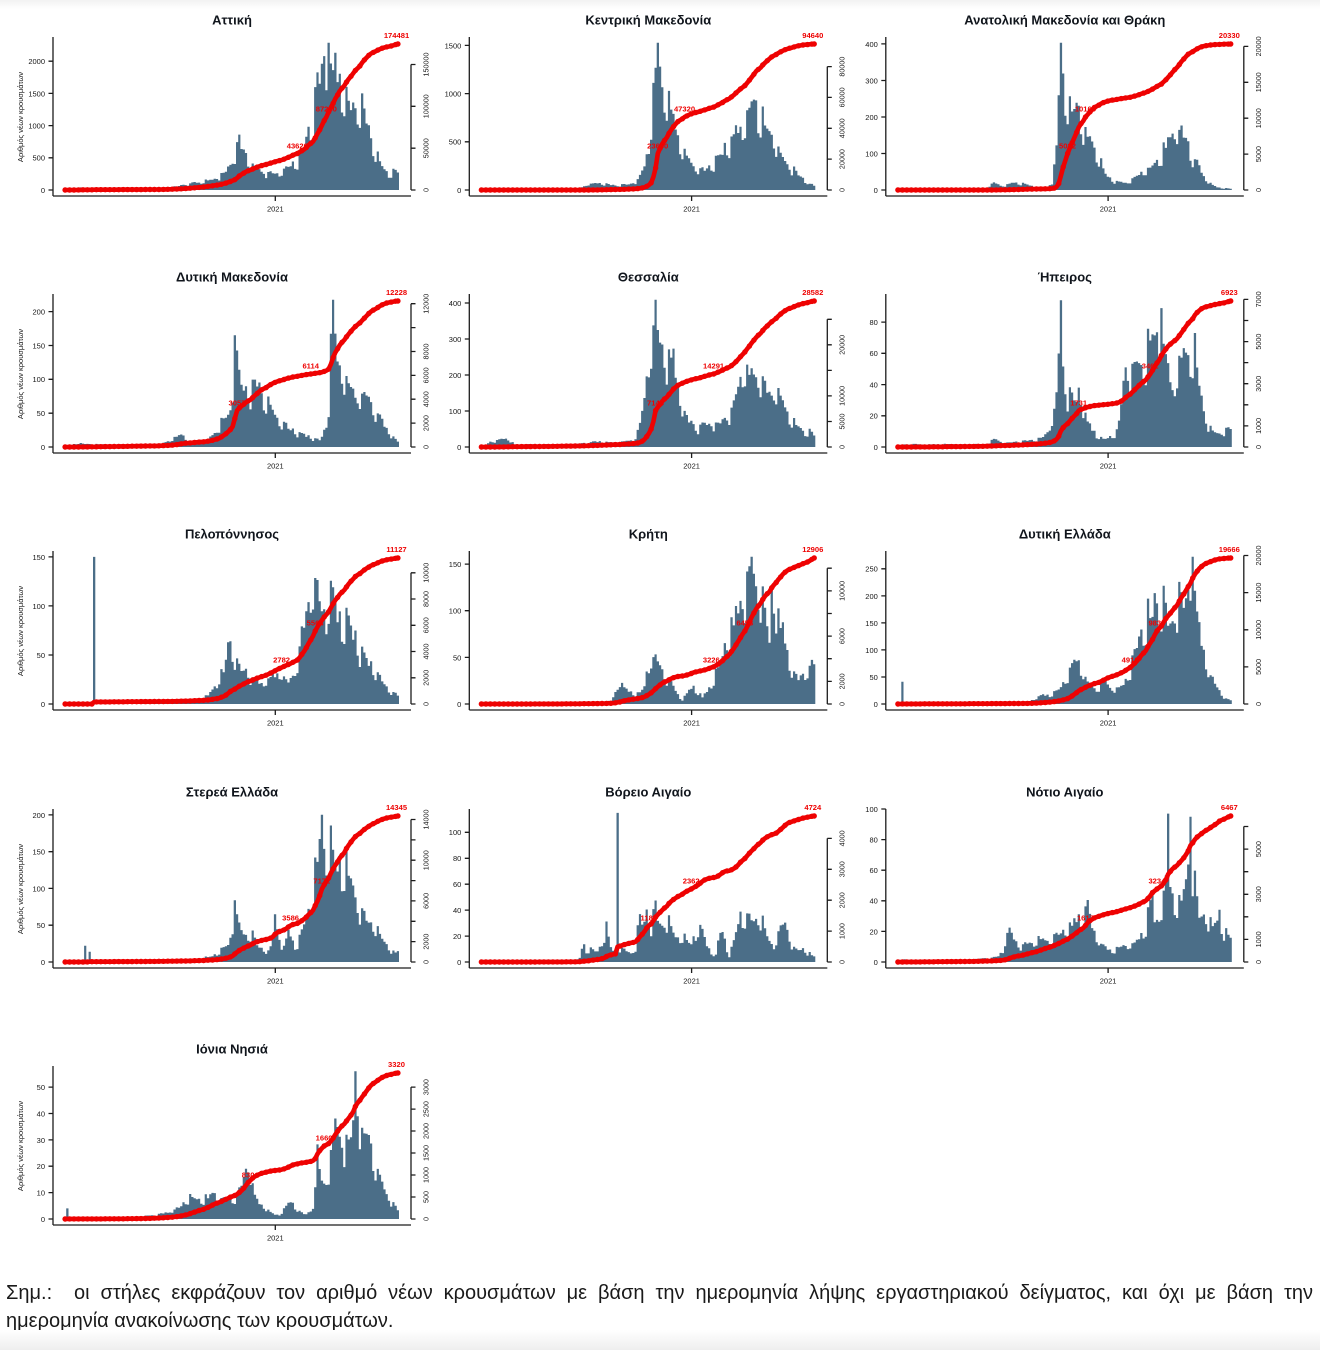 The height and width of the screenshot is (1350, 1320). What do you see at coordinates (813, 807) in the screenshot?
I see `svg-text: 4724` at bounding box center [813, 807].